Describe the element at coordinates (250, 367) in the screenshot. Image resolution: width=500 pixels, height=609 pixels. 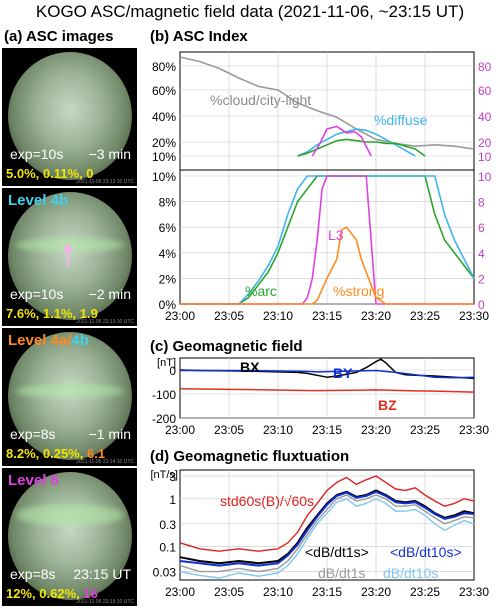
I see `series-label: BX` at that location.